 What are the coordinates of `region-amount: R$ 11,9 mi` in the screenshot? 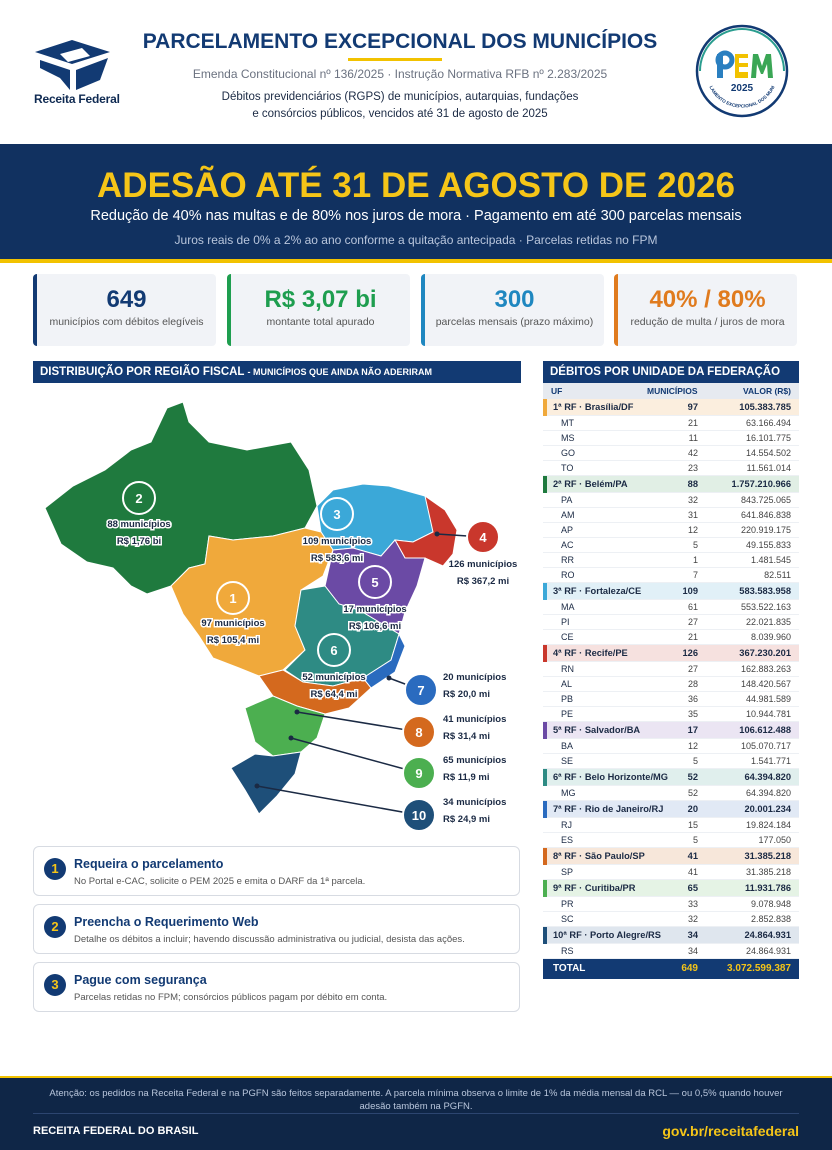 It's located at (466, 777).